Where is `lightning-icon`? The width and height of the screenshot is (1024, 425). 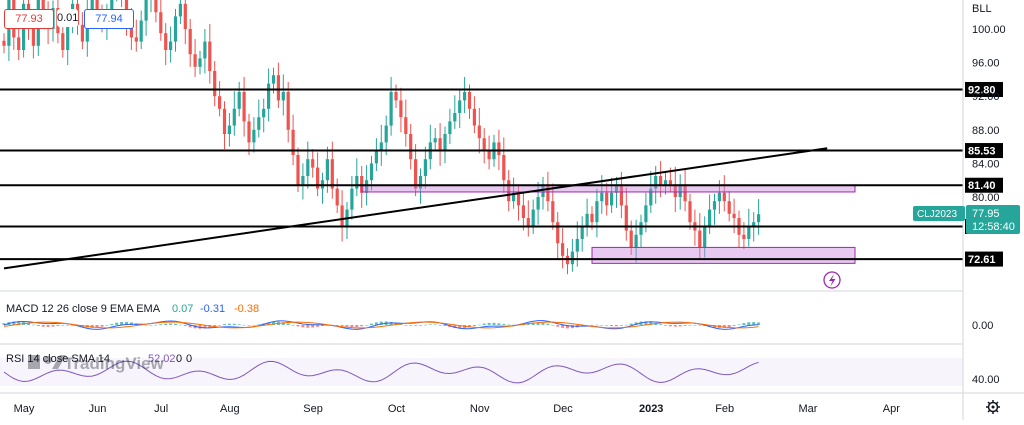 lightning-icon is located at coordinates (832, 280).